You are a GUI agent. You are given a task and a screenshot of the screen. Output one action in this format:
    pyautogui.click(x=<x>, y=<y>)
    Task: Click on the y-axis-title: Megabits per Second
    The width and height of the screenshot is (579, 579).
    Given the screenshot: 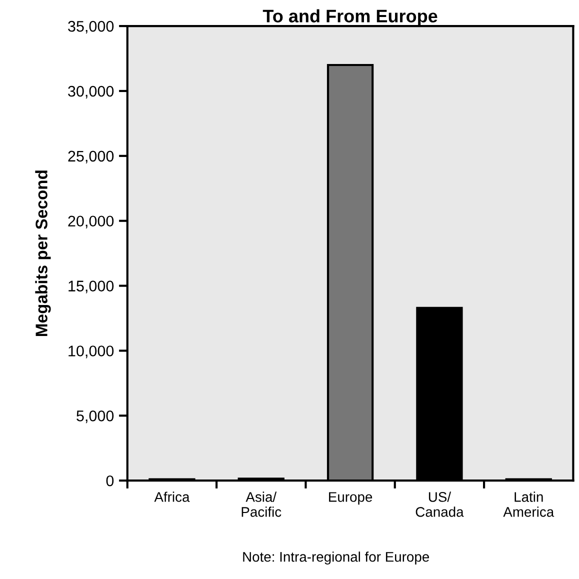 What is the action you would take?
    pyautogui.click(x=43, y=253)
    